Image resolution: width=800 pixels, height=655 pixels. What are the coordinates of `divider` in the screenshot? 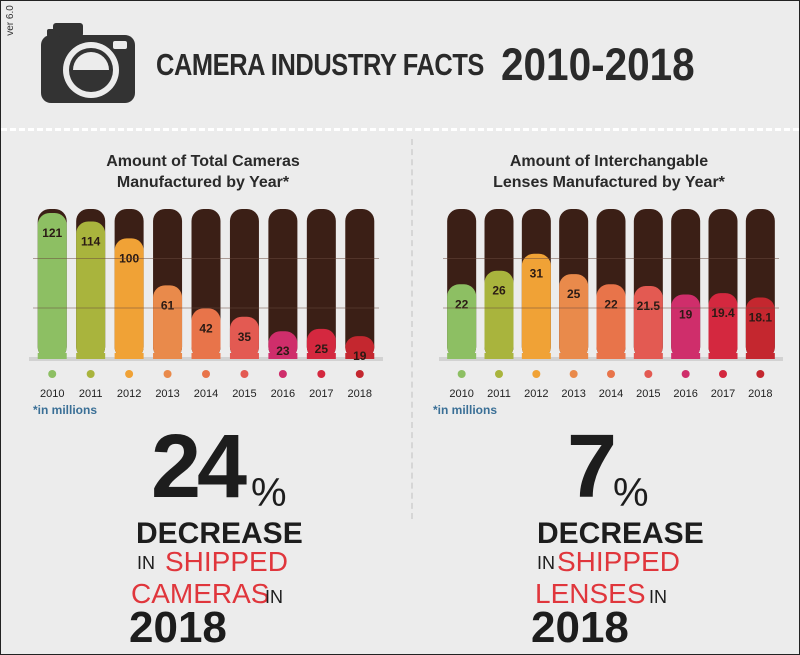 It's located at (400, 129).